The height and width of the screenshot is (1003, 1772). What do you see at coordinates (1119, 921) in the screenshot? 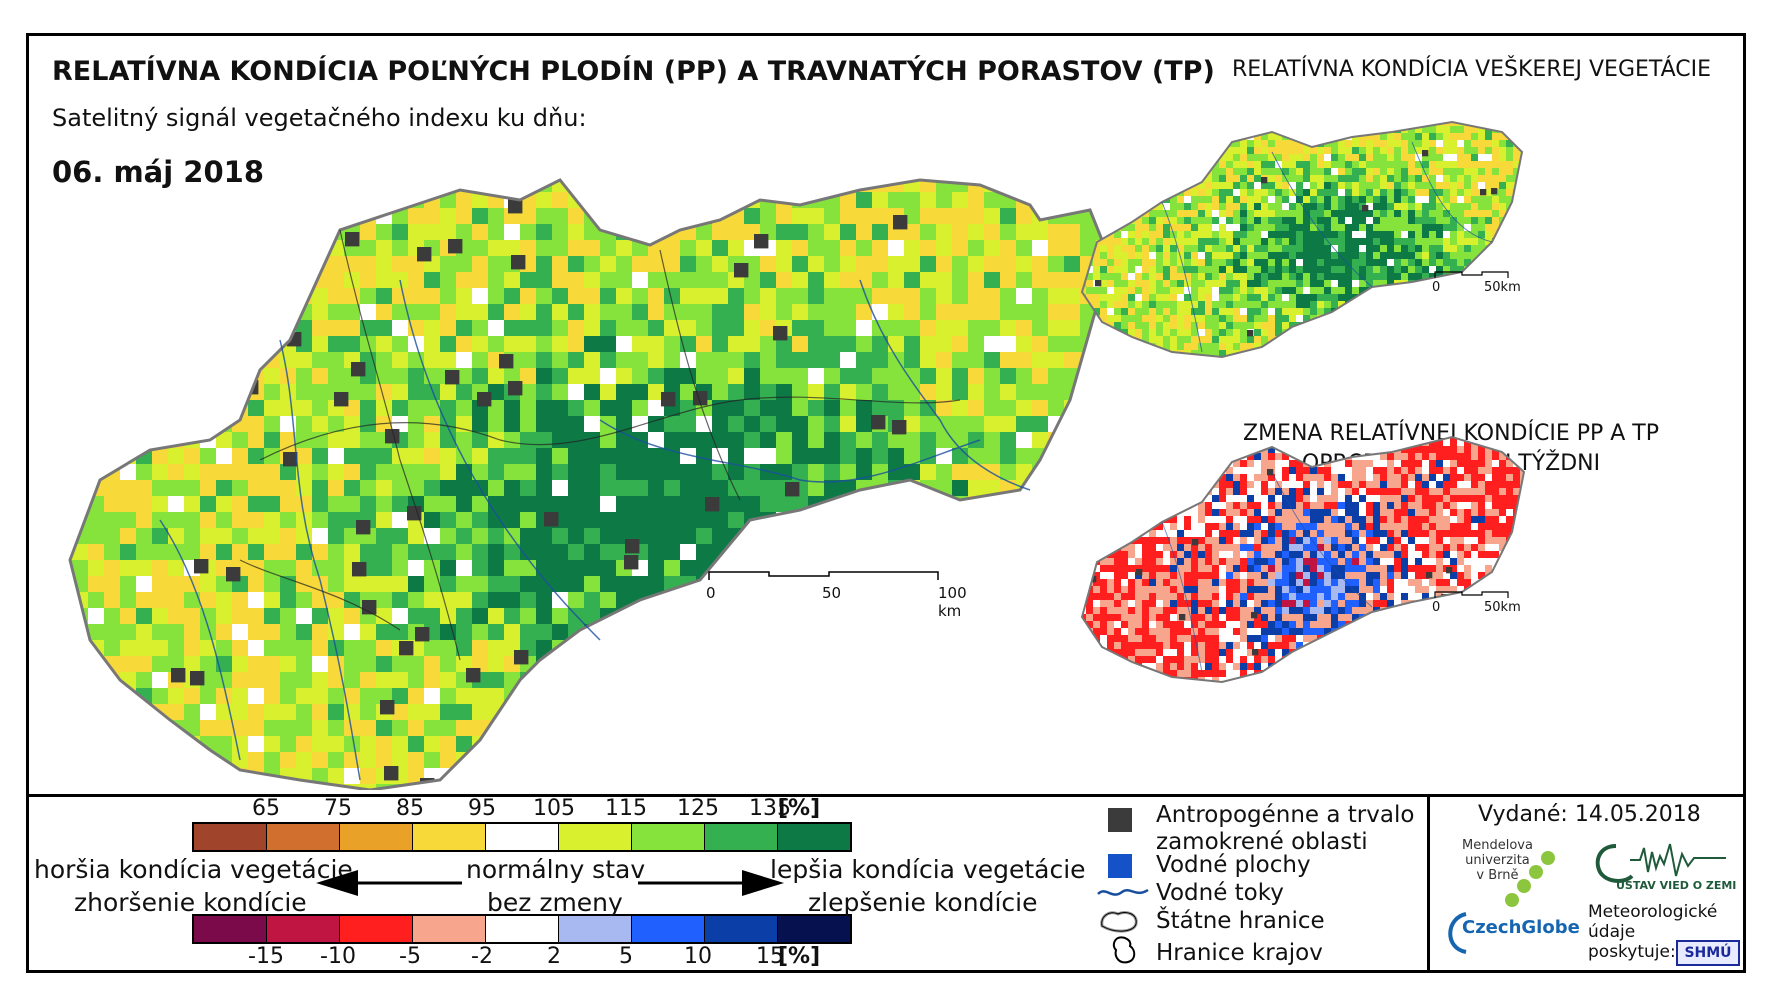
I see `state-border-icon` at bounding box center [1119, 921].